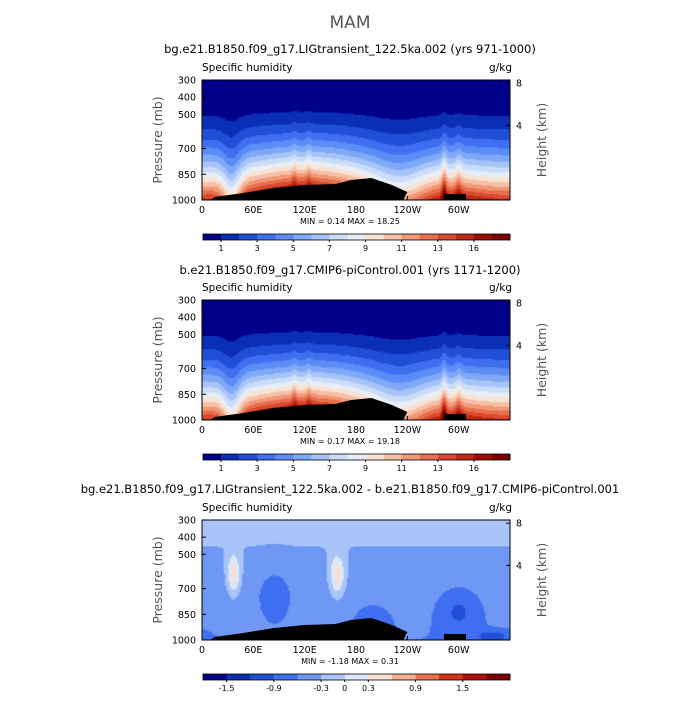 This screenshot has height=704, width=700. What do you see at coordinates (257, 248) in the screenshot?
I see `colorbar-label: 3` at bounding box center [257, 248].